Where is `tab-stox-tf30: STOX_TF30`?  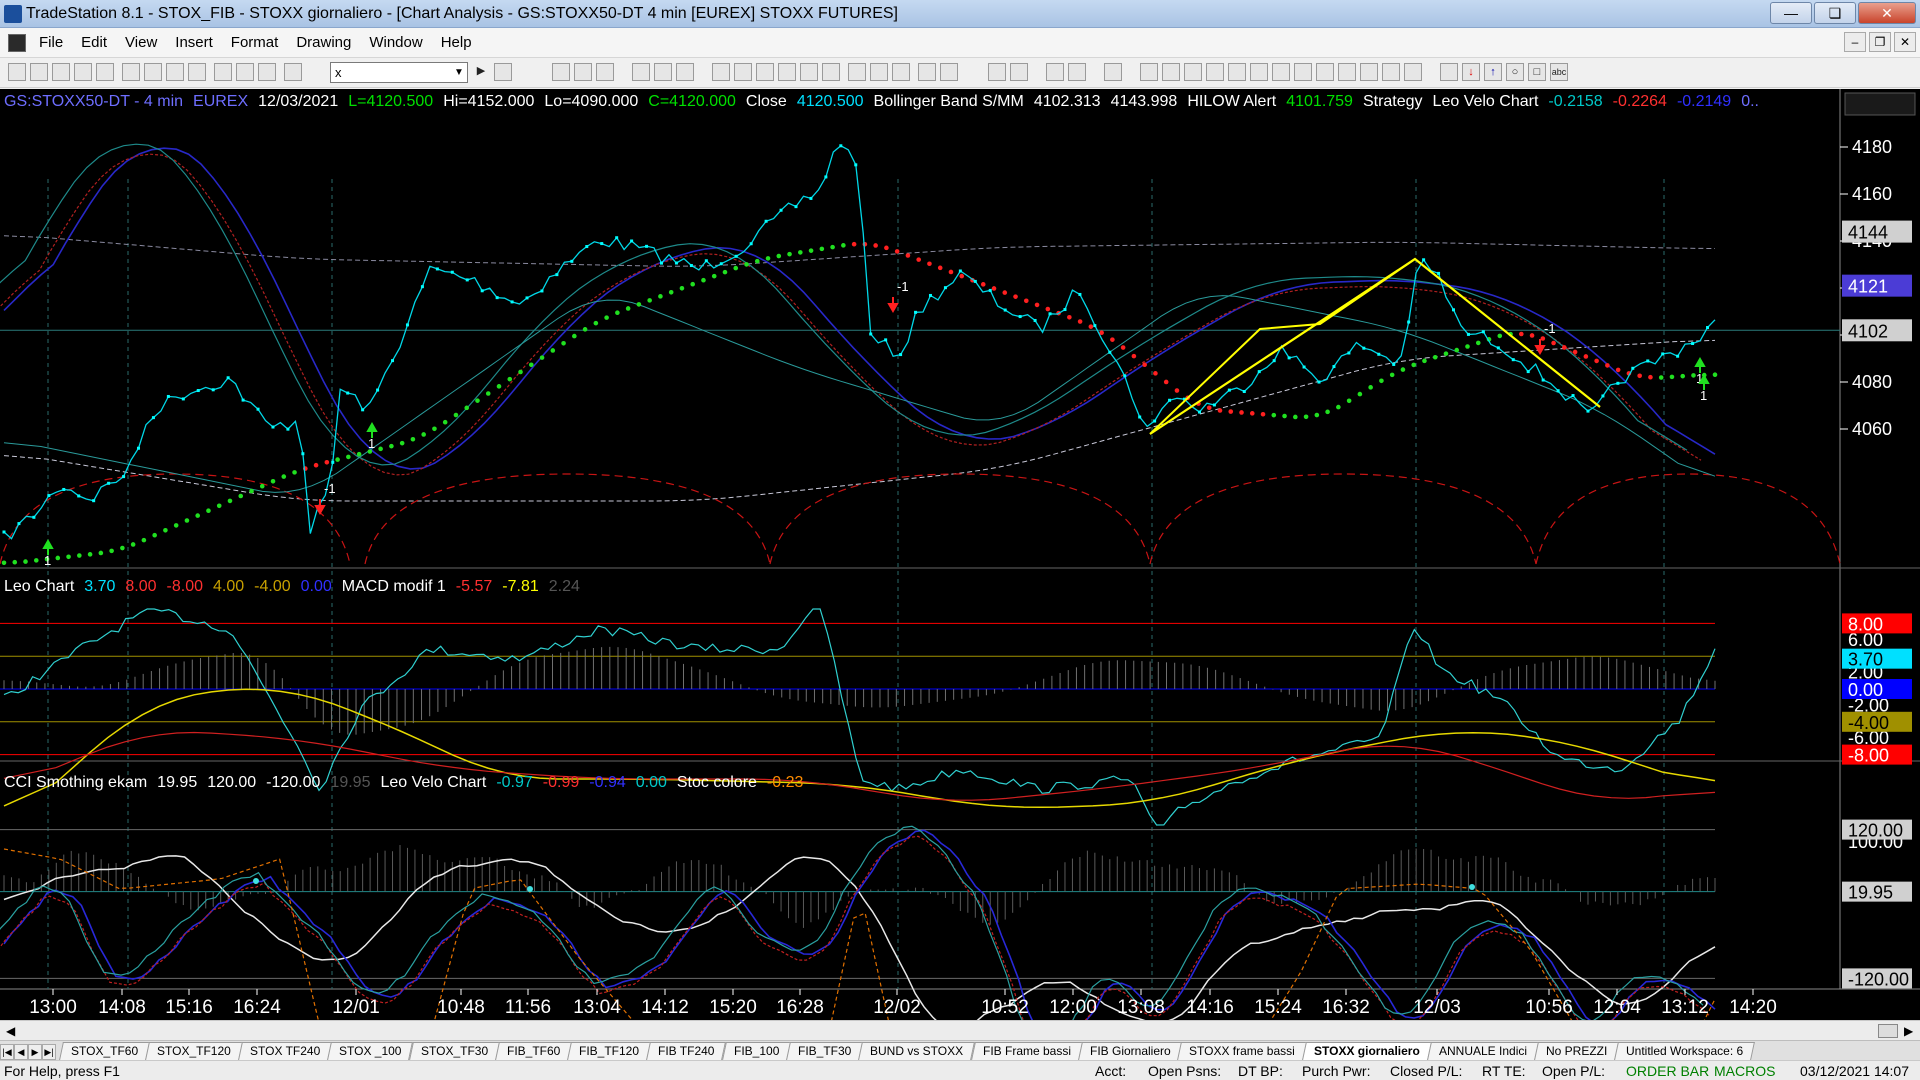 tab-stox-tf30: STOX_TF30 is located at coordinates (454, 1051).